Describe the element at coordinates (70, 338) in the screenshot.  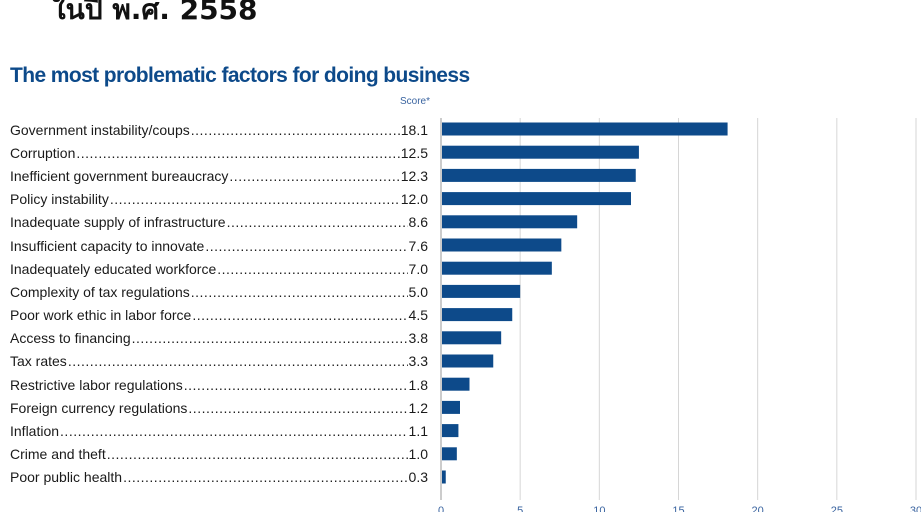
I see `category-label: Access to financing` at that location.